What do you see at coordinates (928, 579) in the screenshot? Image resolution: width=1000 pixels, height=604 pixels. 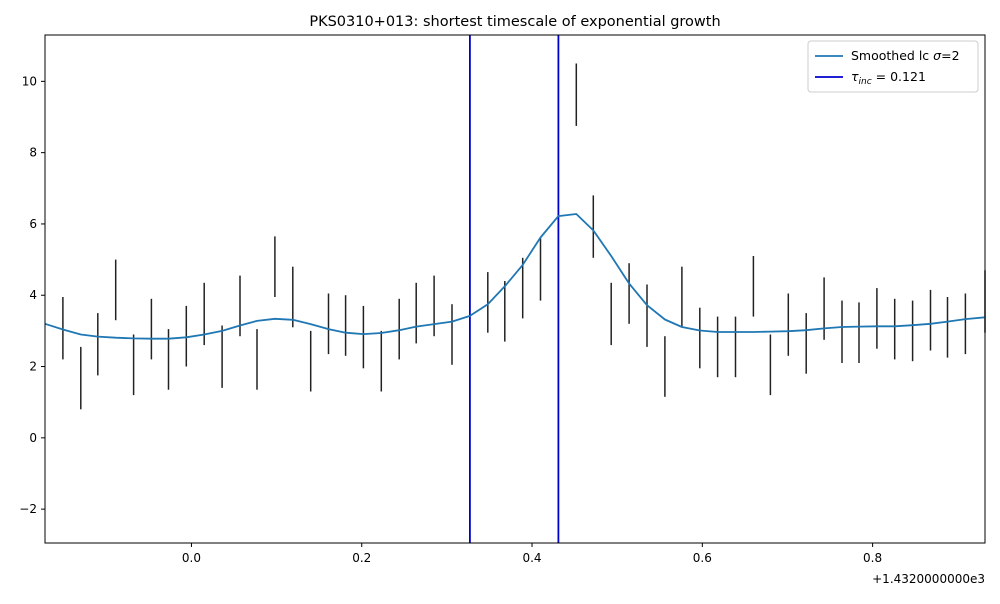 I see `x-offset-label: +1.4320000000e3` at bounding box center [928, 579].